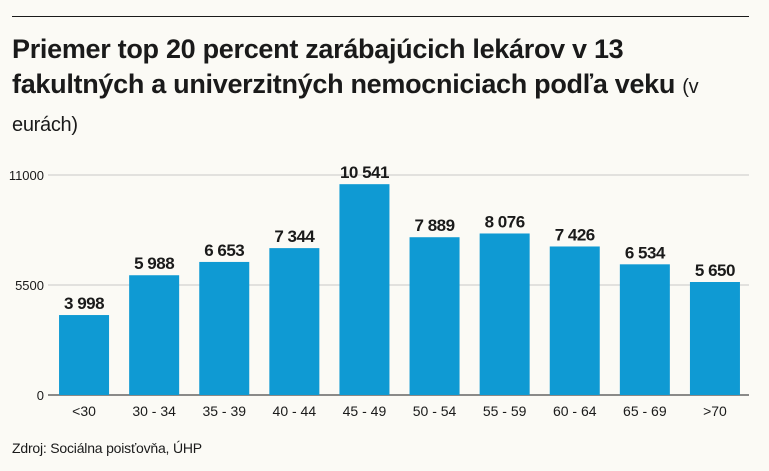 This screenshot has width=769, height=471. Describe the element at coordinates (26, 175) in the screenshot. I see `y-tick-label: 11000` at that location.